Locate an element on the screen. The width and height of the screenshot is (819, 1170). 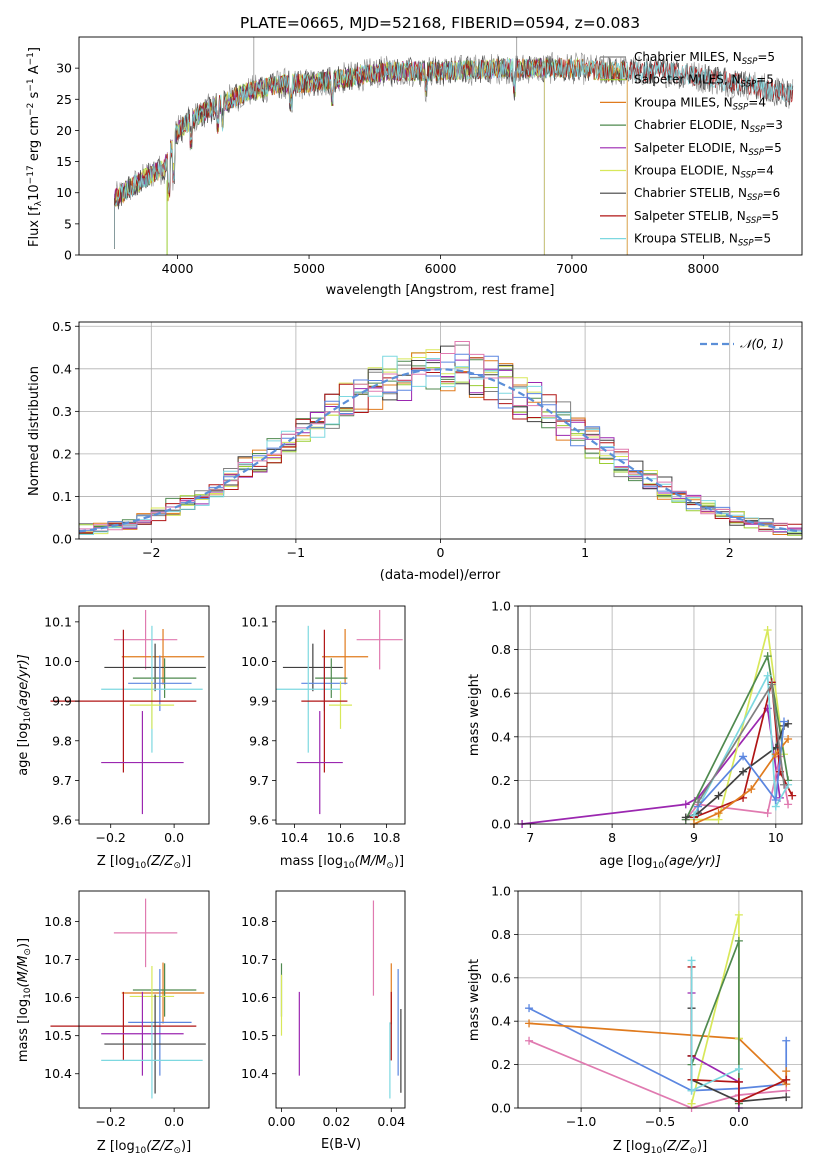
y-tick-label: 9.9 is located at coordinates (62, 701).